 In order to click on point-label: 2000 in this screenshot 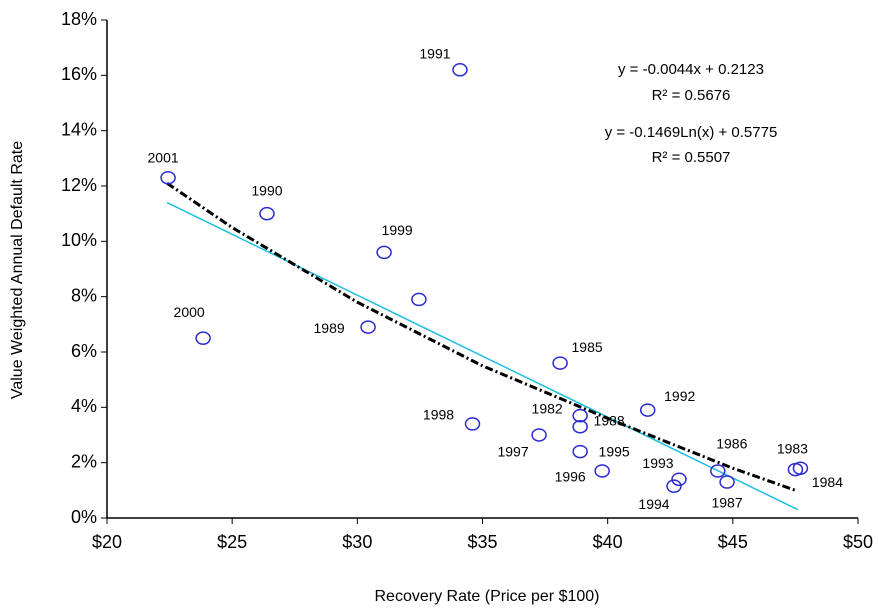, I will do `click(189, 312)`.